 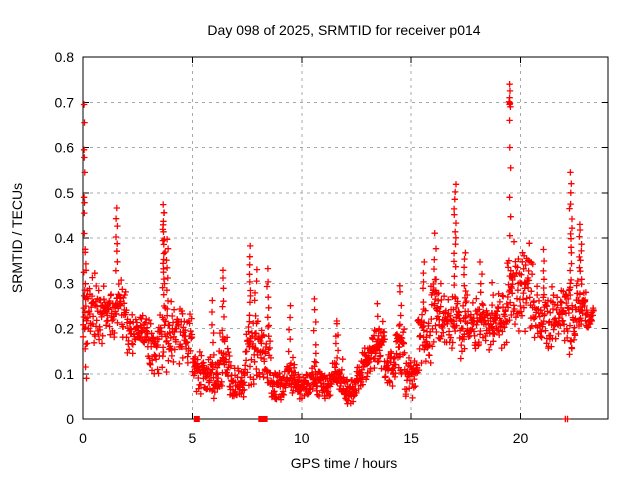 I want to click on y-tick-label: 0.7, so click(x=65, y=102).